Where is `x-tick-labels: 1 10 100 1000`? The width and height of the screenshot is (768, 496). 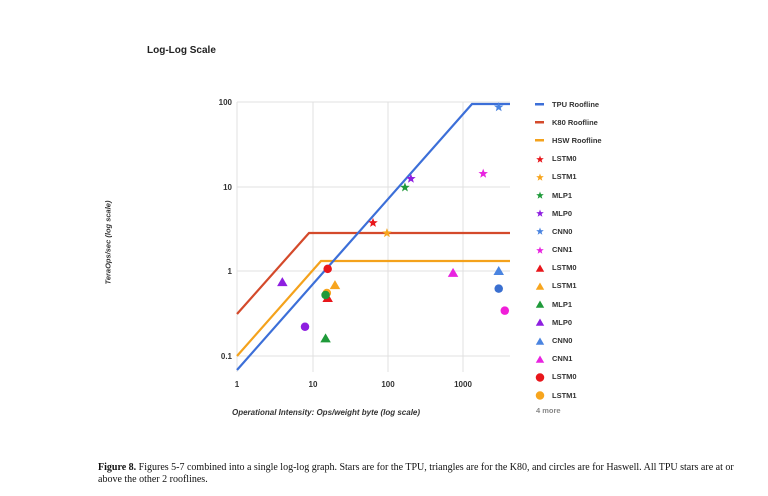
x-tick-labels: 1 10 100 1000 is located at coordinates (354, 384).